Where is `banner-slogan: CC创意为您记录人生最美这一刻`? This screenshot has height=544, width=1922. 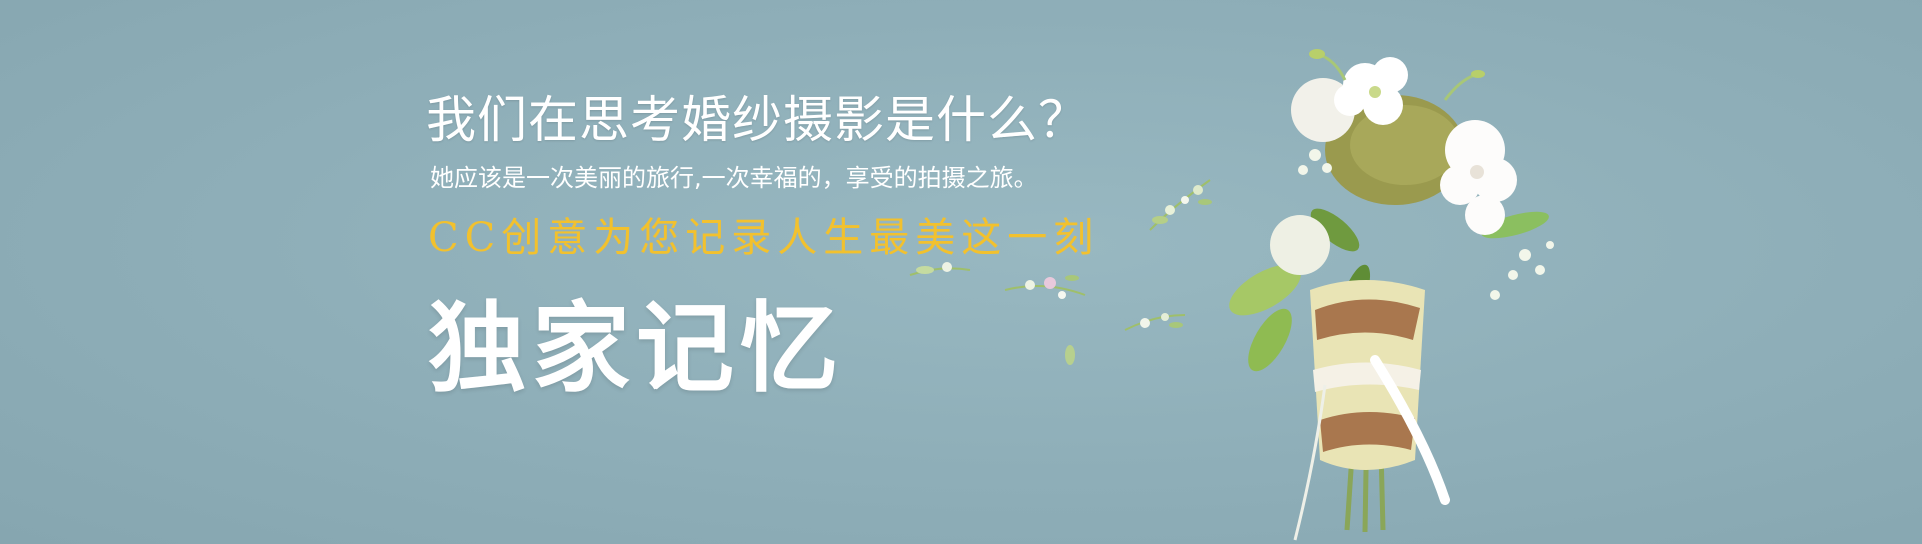
banner-slogan: CC创意为您记录人生最美这一刻 is located at coordinates (764, 238).